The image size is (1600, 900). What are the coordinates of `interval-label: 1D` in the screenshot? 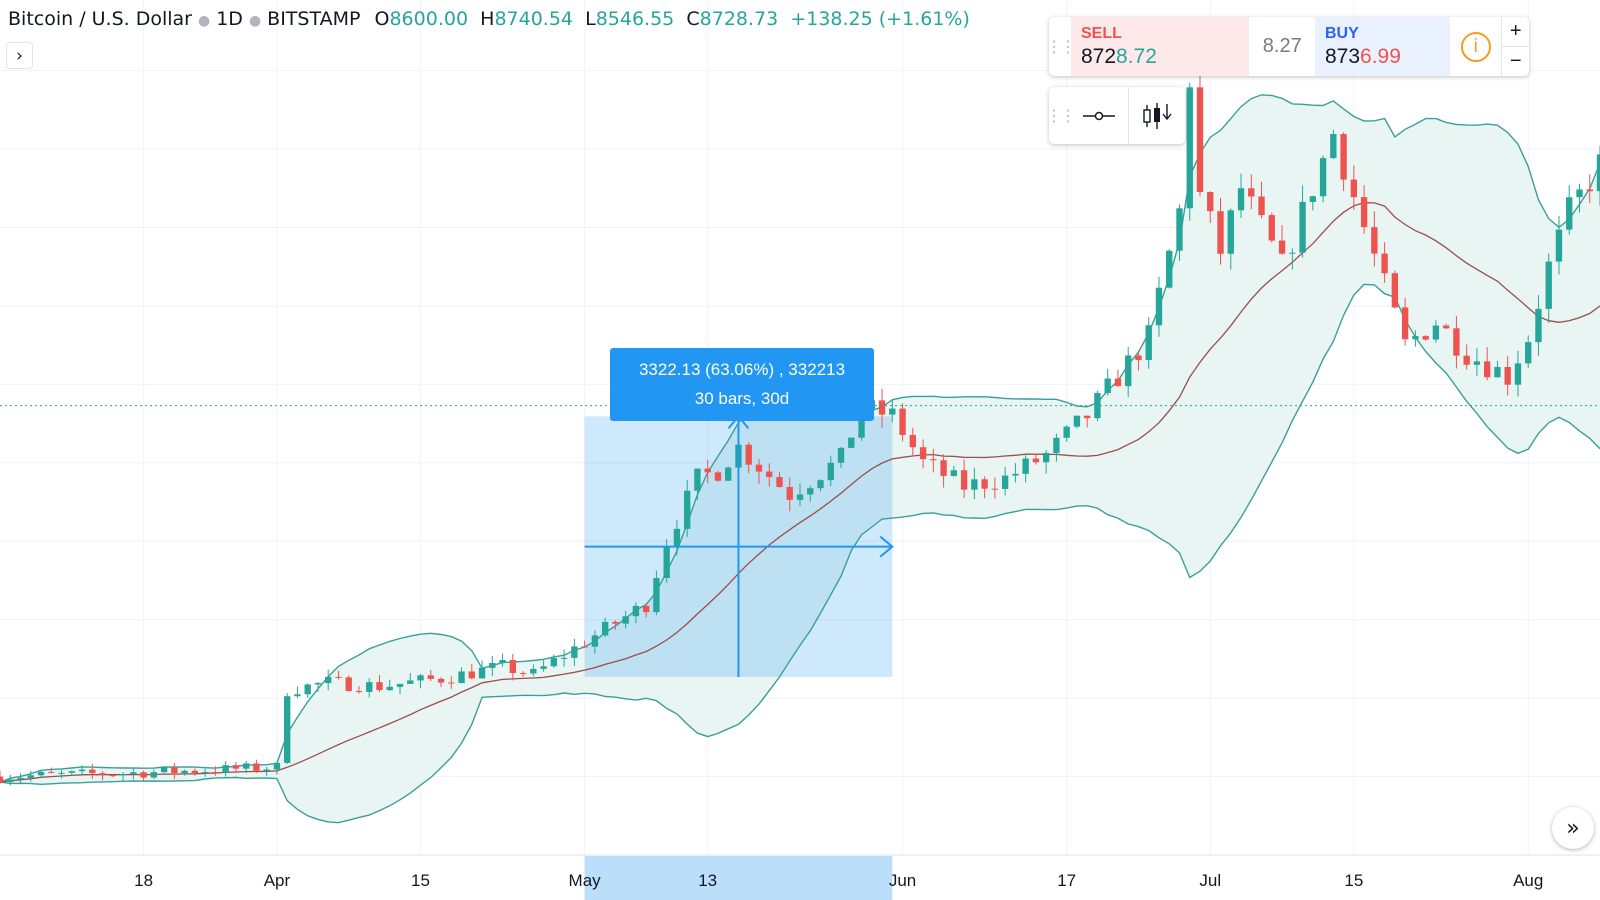 It's located at (229, 19).